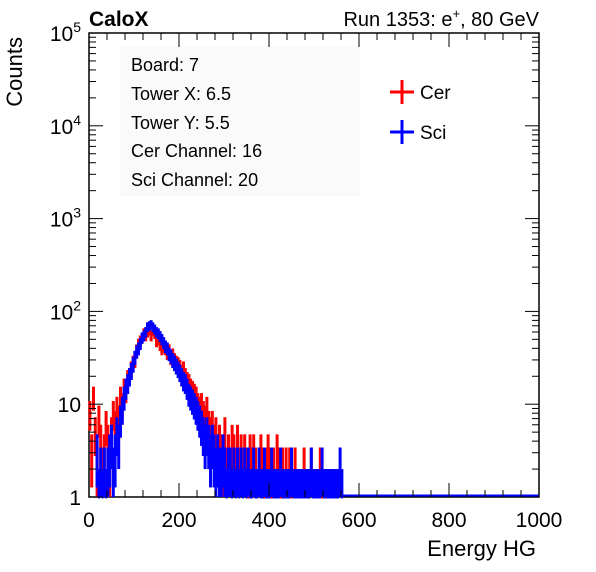  Describe the element at coordinates (194, 180) in the screenshot. I see `info-sci-channel: Sci Channel: 20` at that location.